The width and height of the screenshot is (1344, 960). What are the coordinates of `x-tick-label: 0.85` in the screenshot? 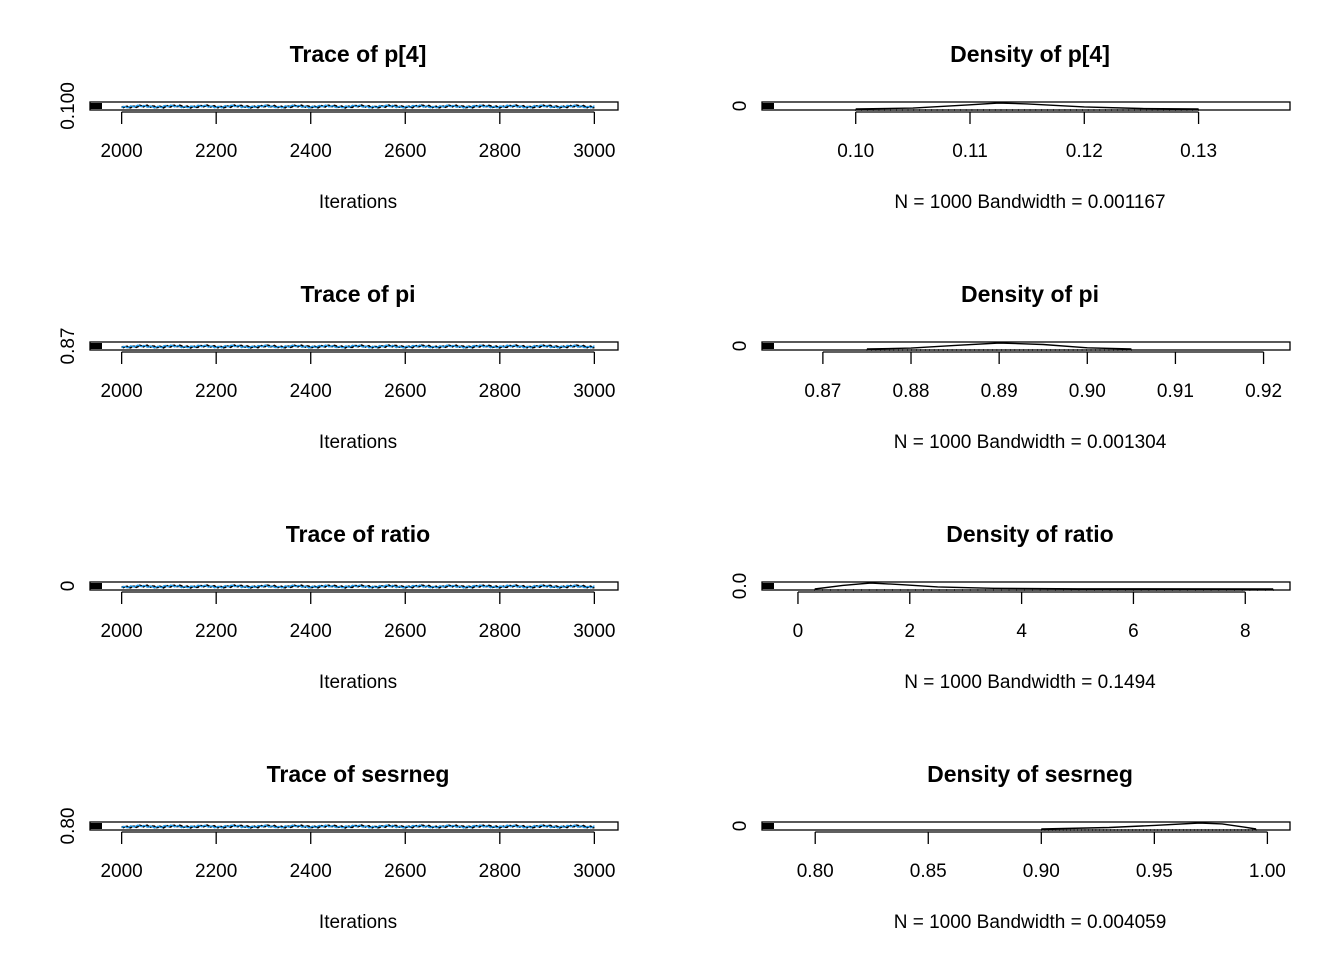 It's located at (928, 871).